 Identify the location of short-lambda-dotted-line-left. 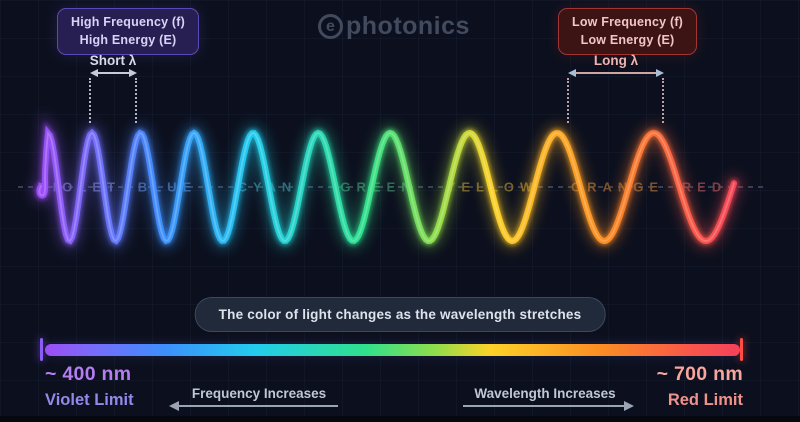
(90, 100).